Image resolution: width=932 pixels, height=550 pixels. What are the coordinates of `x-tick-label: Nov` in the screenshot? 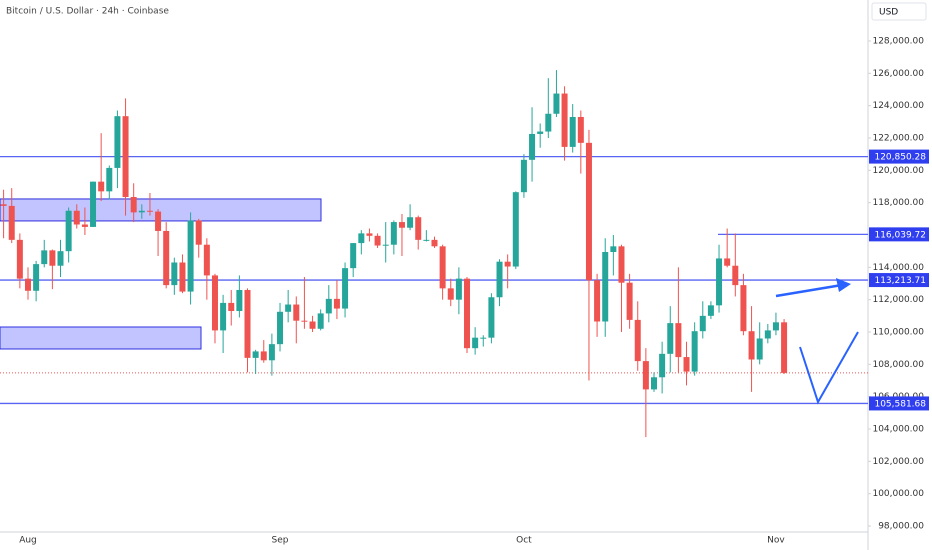 It's located at (776, 541).